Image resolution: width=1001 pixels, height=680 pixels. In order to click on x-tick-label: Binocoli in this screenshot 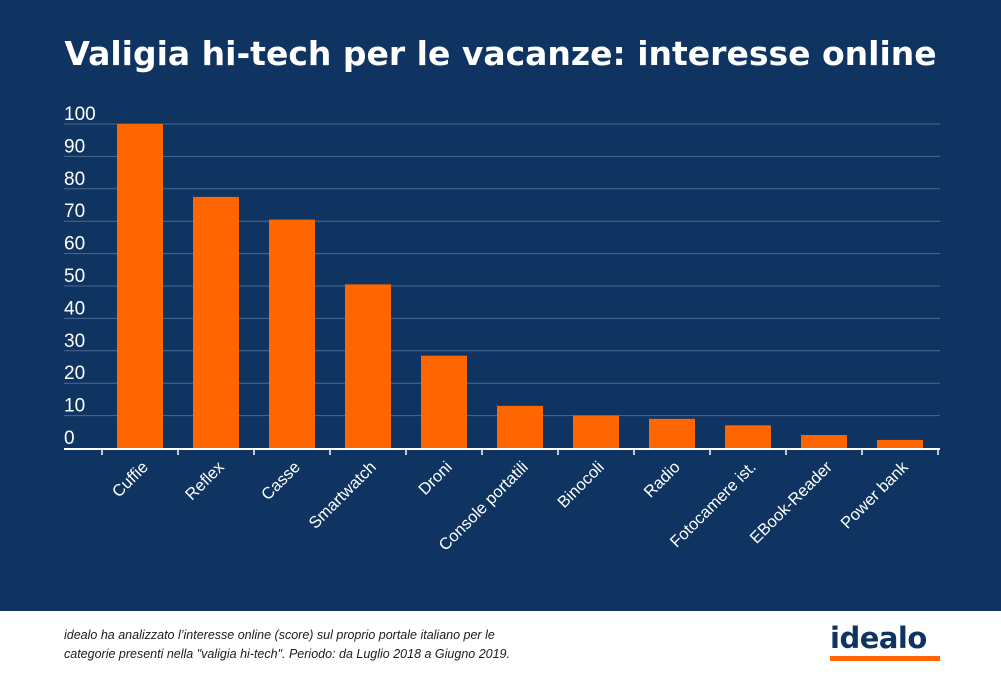, I will do `click(581, 485)`.